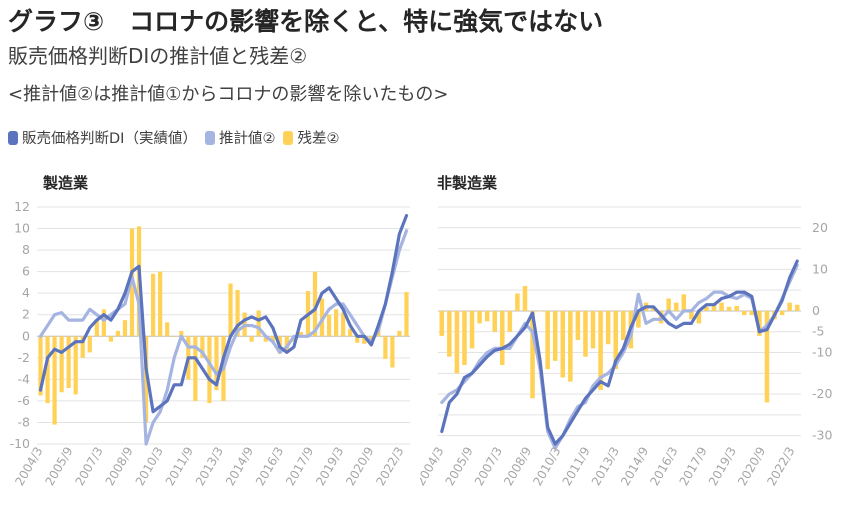  What do you see at coordinates (13, 137) in the screenshot?
I see `legend-swatch-actual` at bounding box center [13, 137].